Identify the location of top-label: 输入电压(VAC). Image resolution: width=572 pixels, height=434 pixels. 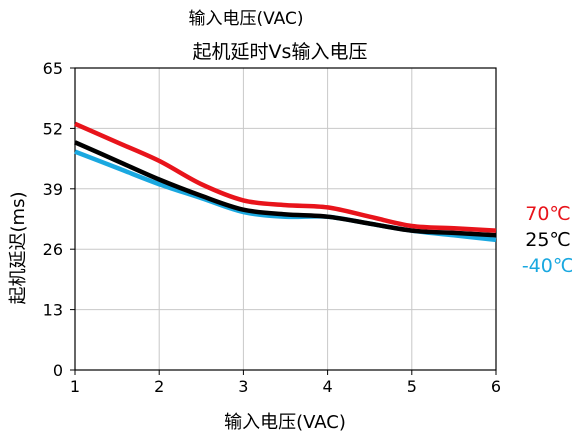
(245, 19).